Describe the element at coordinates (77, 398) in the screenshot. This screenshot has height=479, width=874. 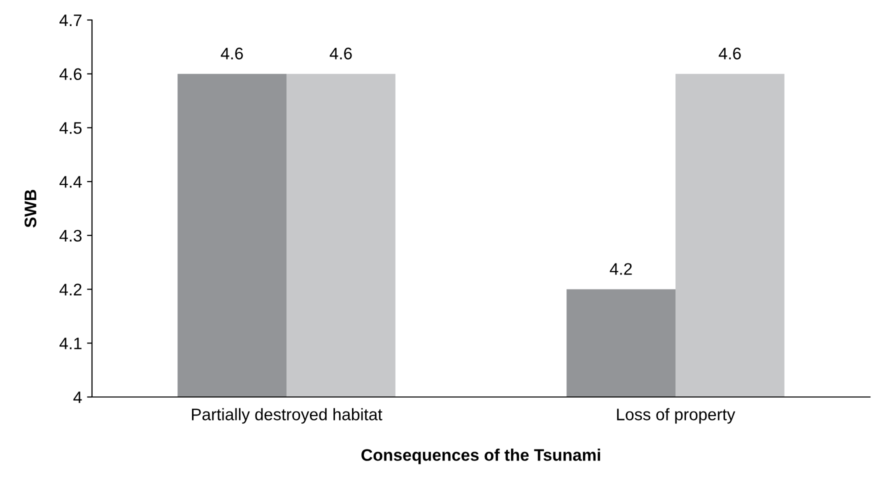
I see `y-tick-label: 4` at that location.